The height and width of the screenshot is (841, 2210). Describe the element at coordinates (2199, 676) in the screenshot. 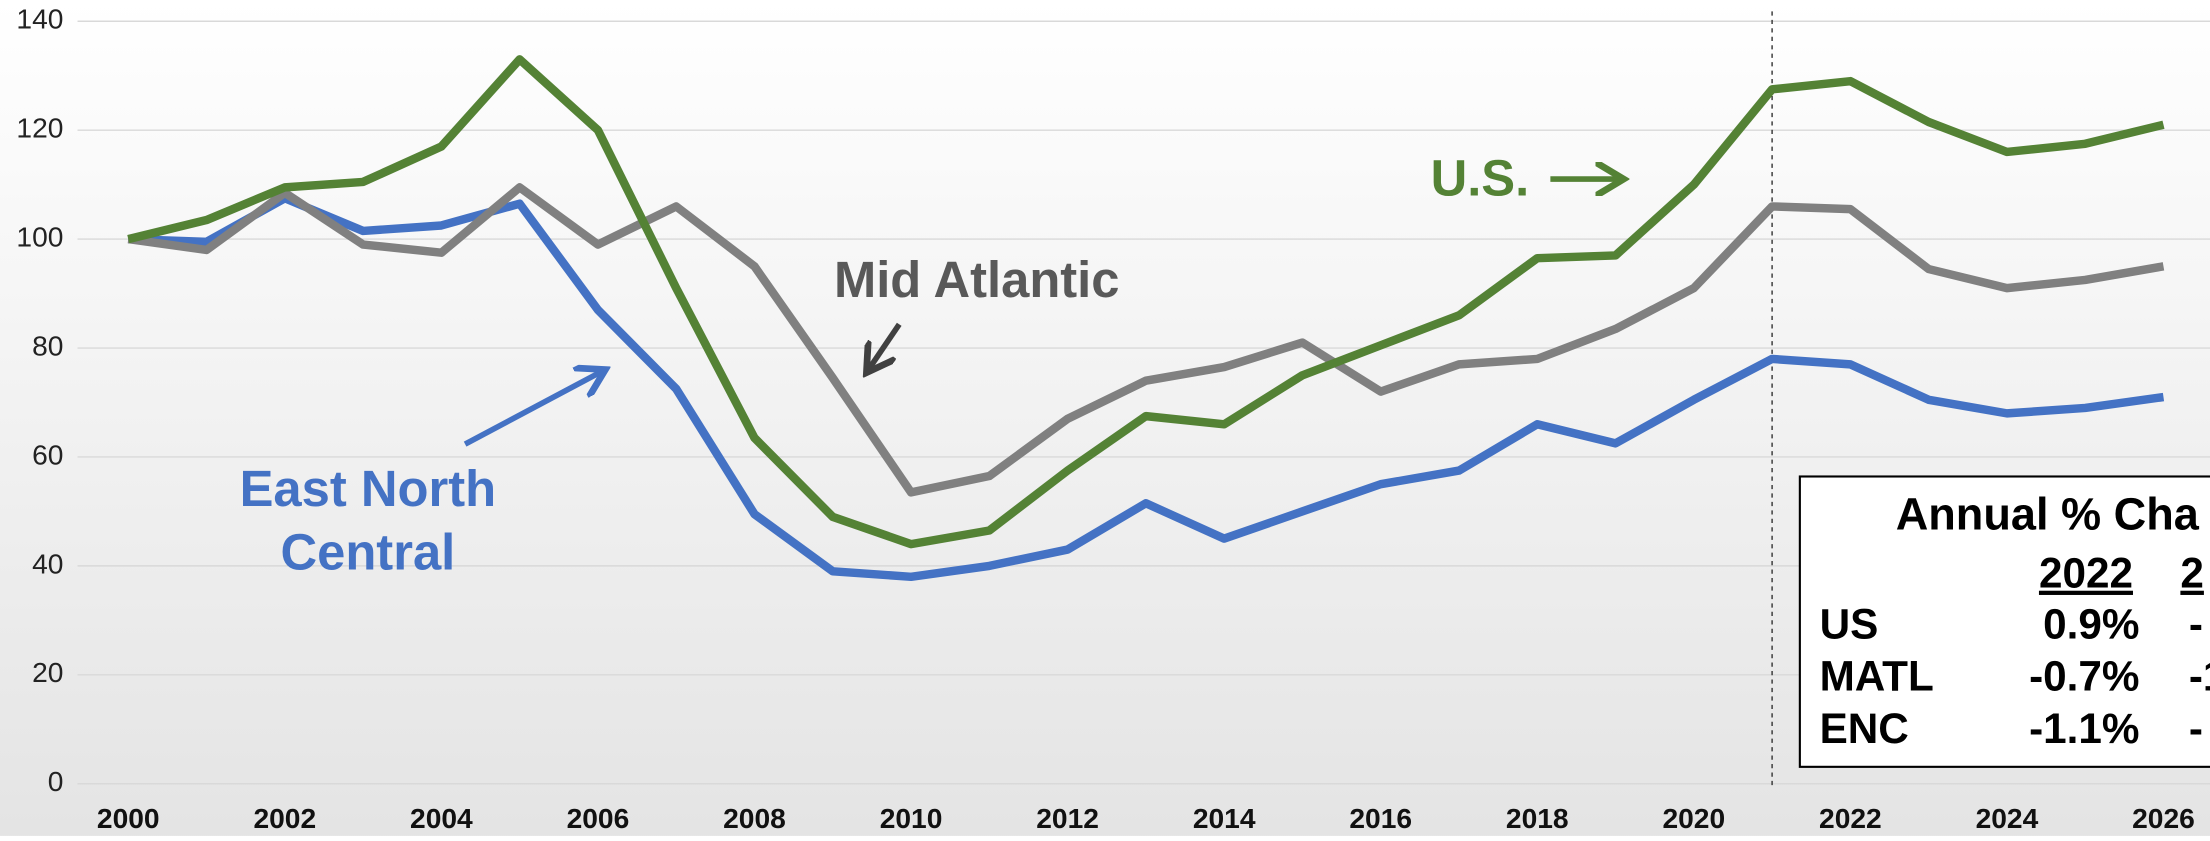

I see `cell: -1` at that location.